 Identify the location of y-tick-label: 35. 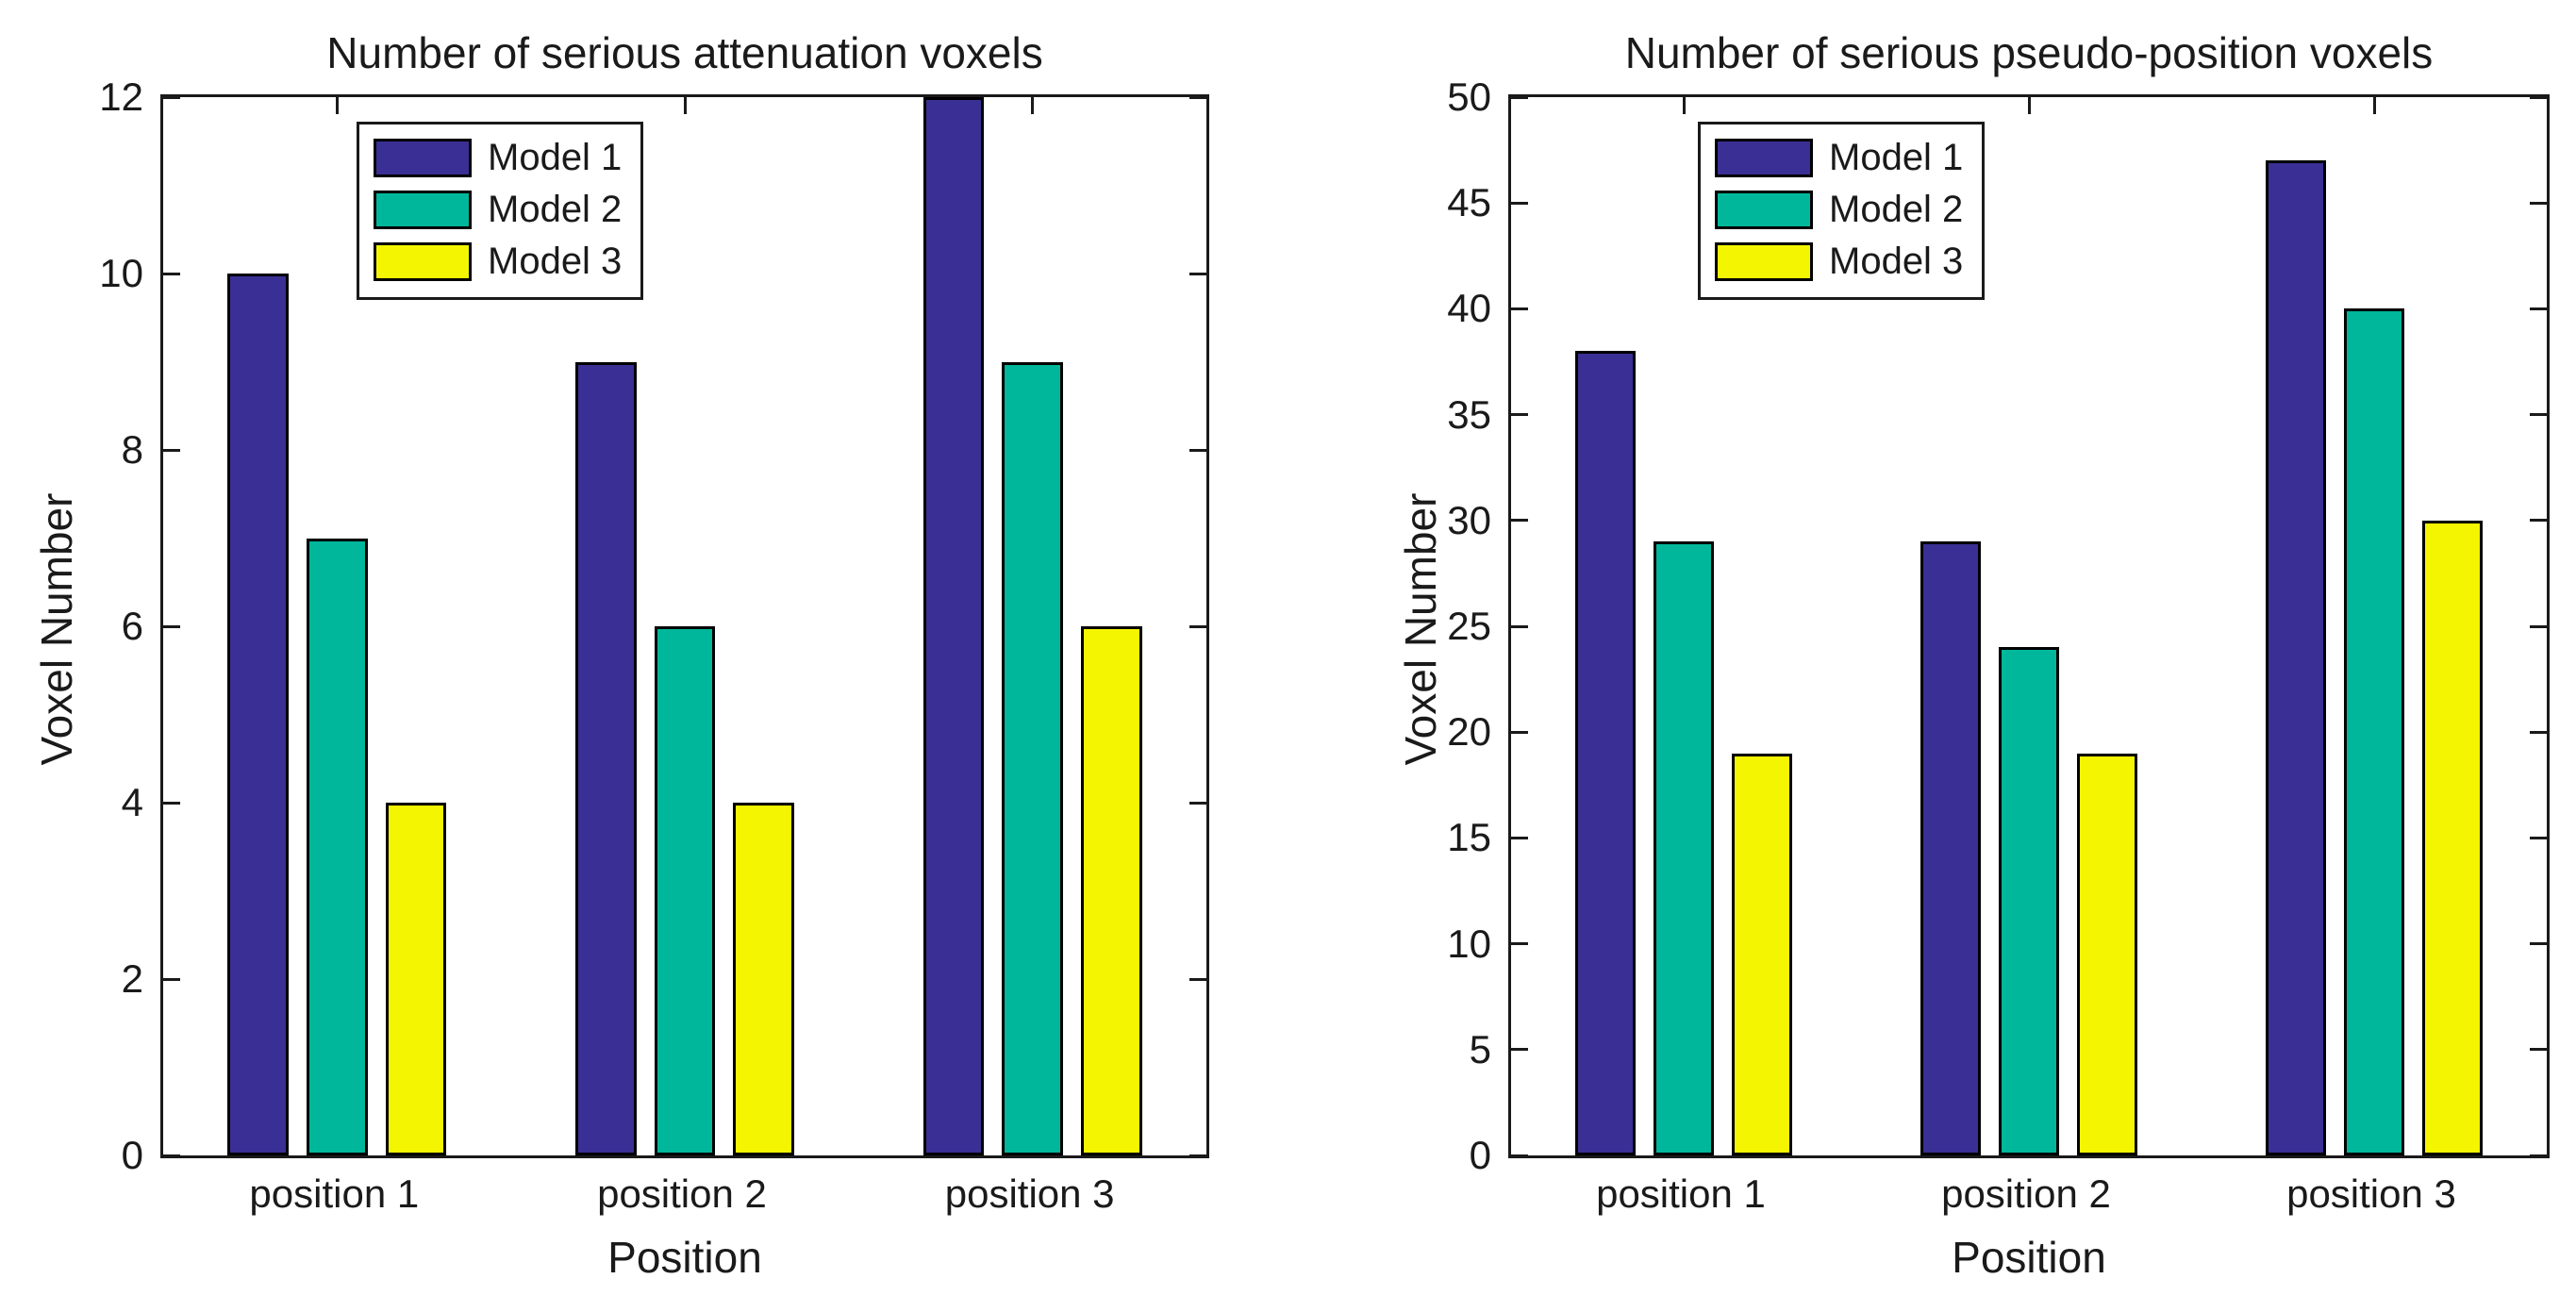
(1469, 414).